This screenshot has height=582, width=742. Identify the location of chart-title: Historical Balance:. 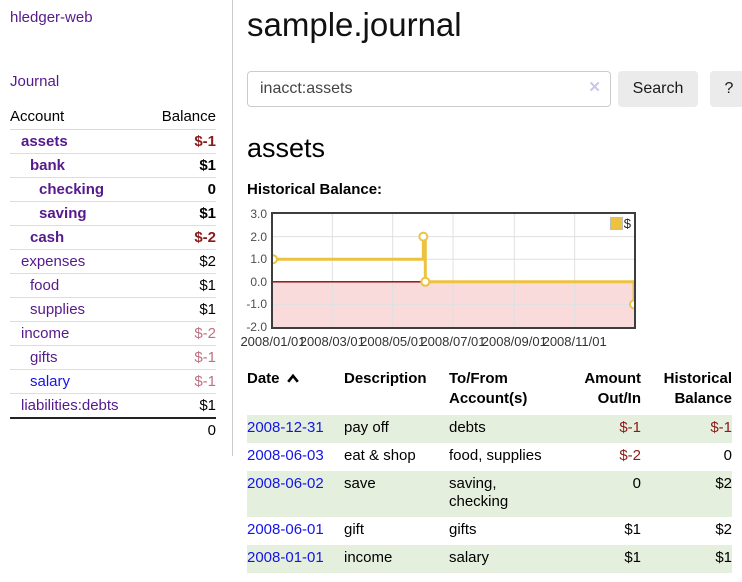
(315, 189).